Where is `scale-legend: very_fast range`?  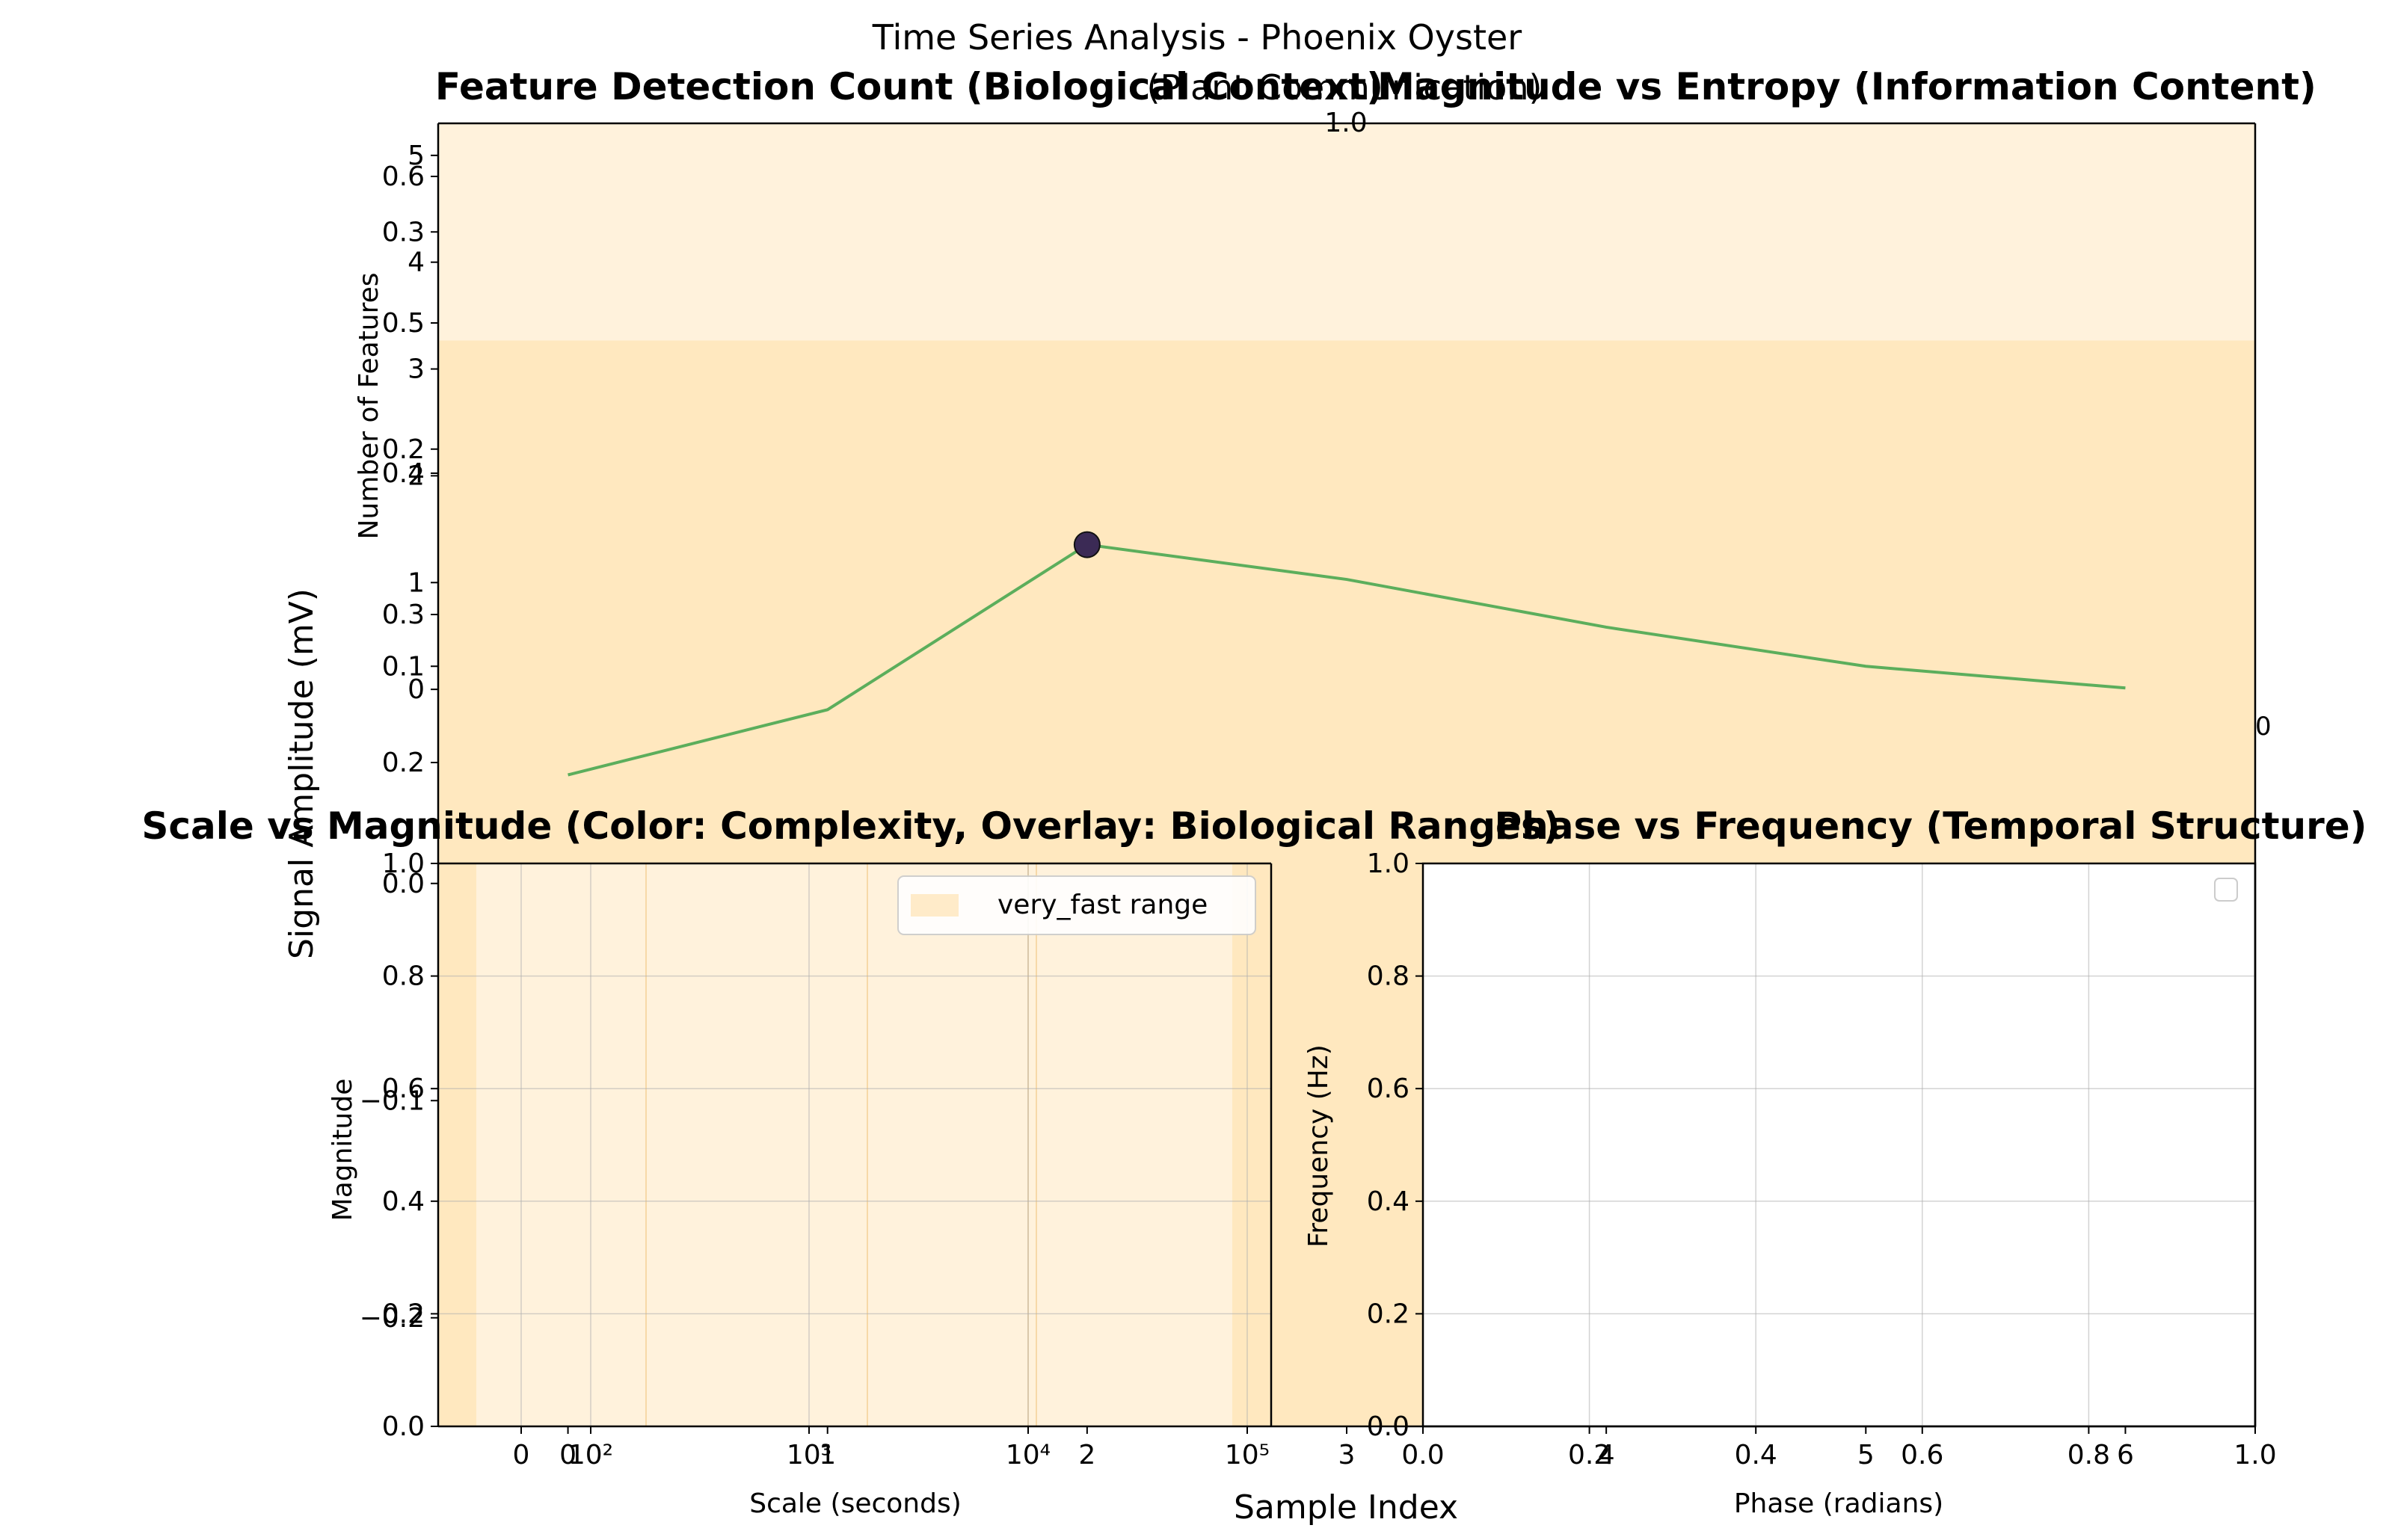 scale-legend: very_fast range is located at coordinates (1076, 905).